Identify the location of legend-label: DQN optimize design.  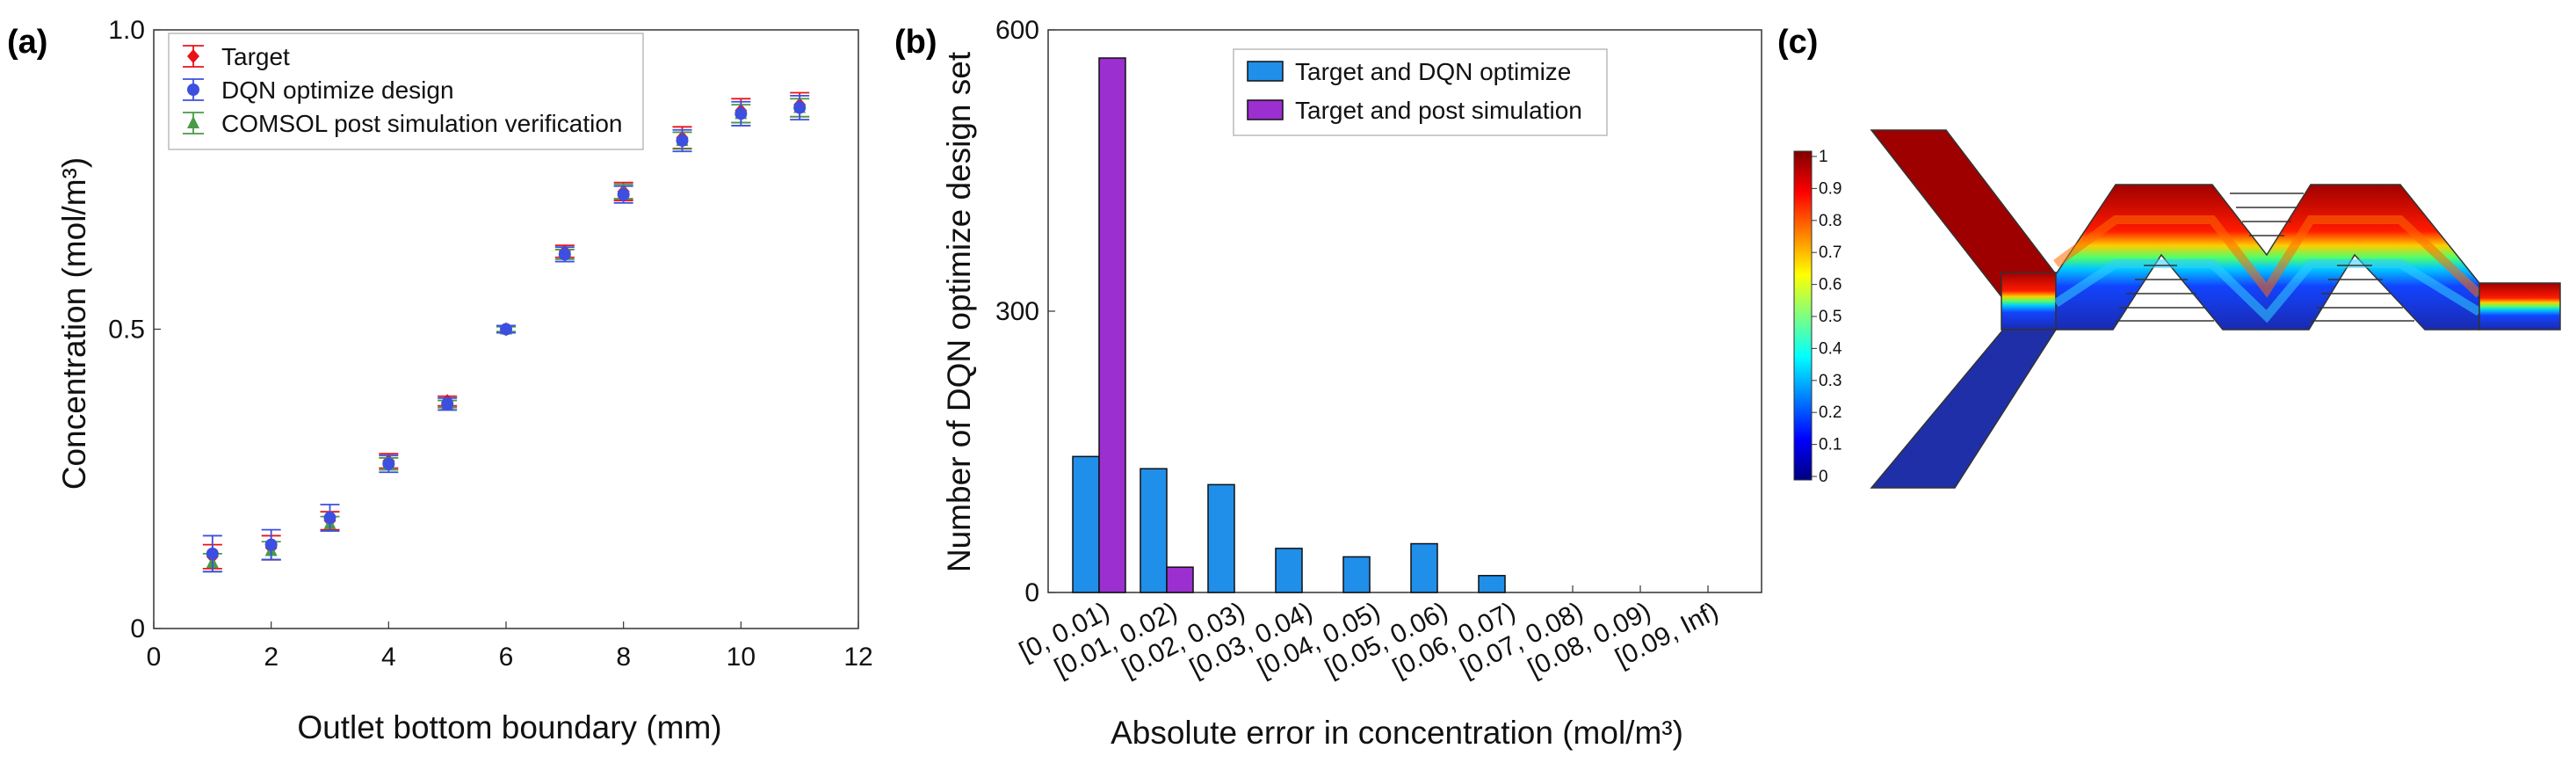
(337, 90).